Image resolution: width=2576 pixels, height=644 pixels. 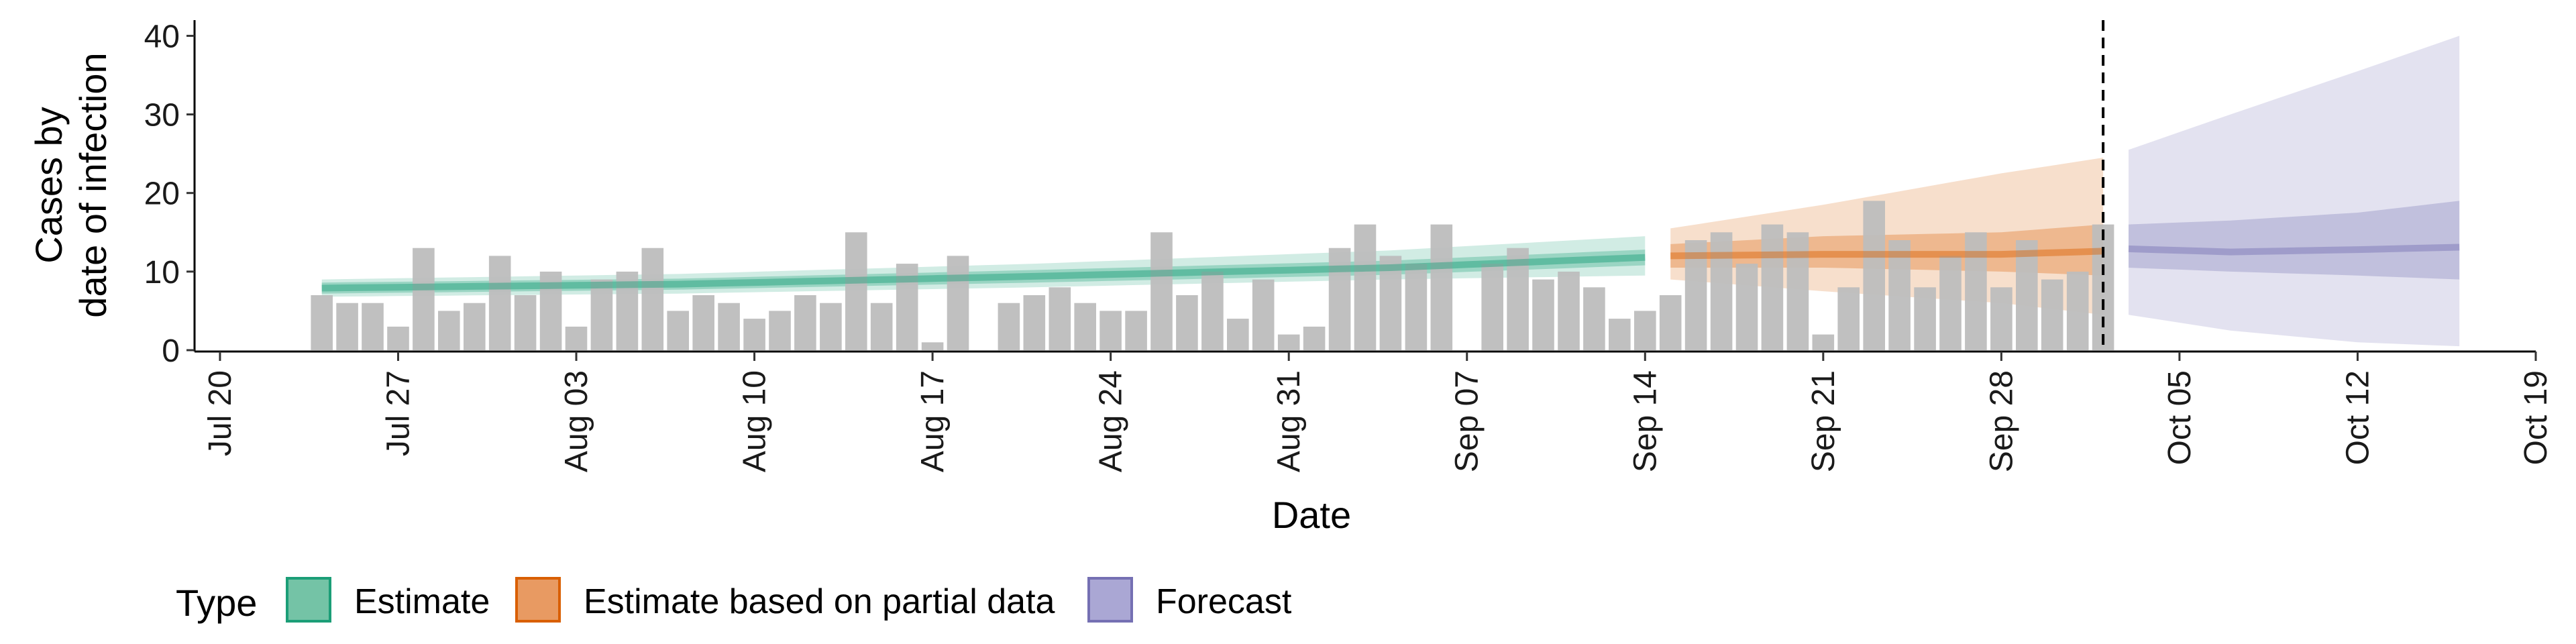 I want to click on x-tick-label: Aug 10, so click(x=755, y=421).